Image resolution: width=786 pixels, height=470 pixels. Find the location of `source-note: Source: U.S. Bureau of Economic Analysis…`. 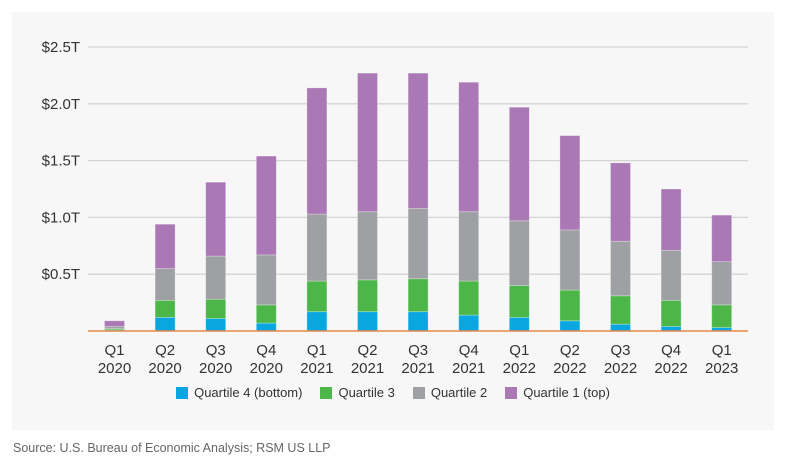

source-note: Source: U.S. Bureau of Economic Analysis… is located at coordinates (172, 448).